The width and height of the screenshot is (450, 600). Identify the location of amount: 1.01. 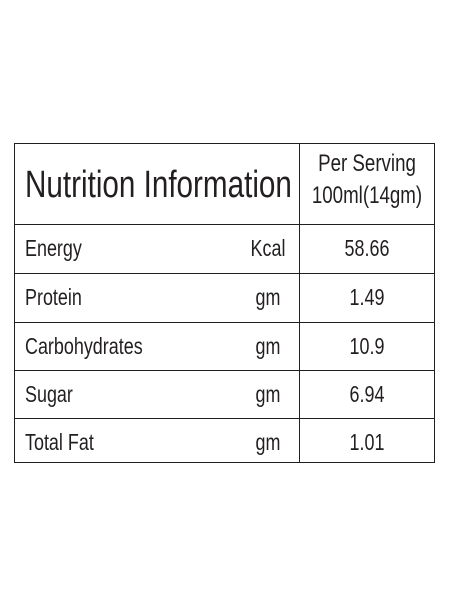
(367, 442).